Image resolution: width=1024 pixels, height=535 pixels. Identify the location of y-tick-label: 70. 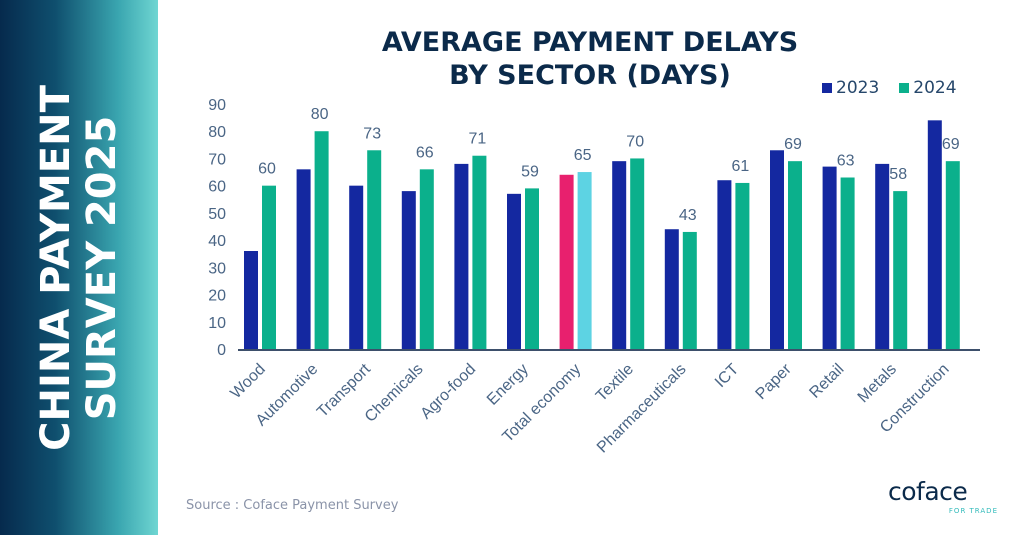
(217, 159).